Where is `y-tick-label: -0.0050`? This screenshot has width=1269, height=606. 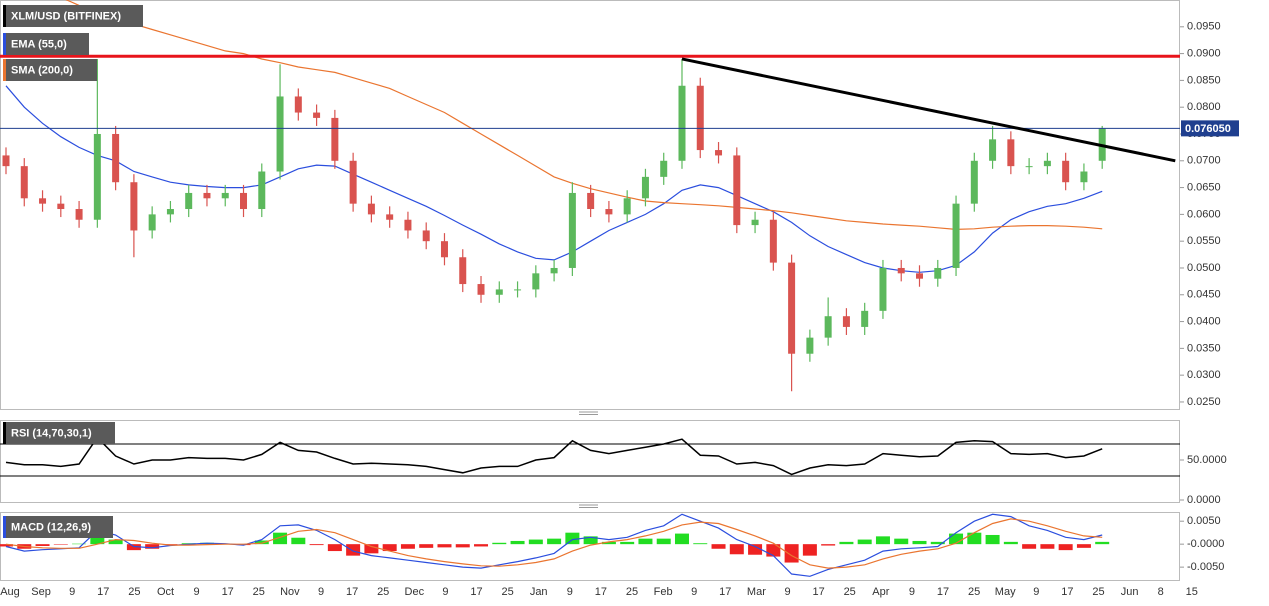
y-tick-label: -0.0050 is located at coordinates (1205, 567).